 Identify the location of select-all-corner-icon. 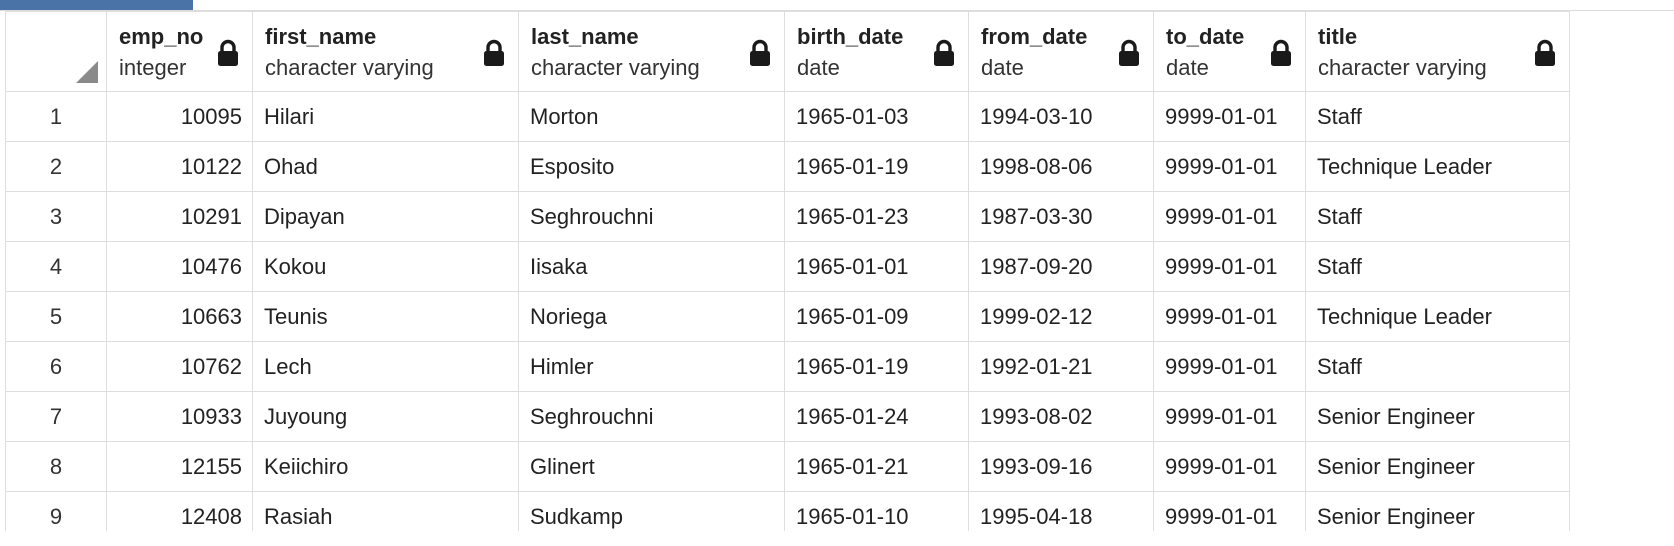
(87, 72).